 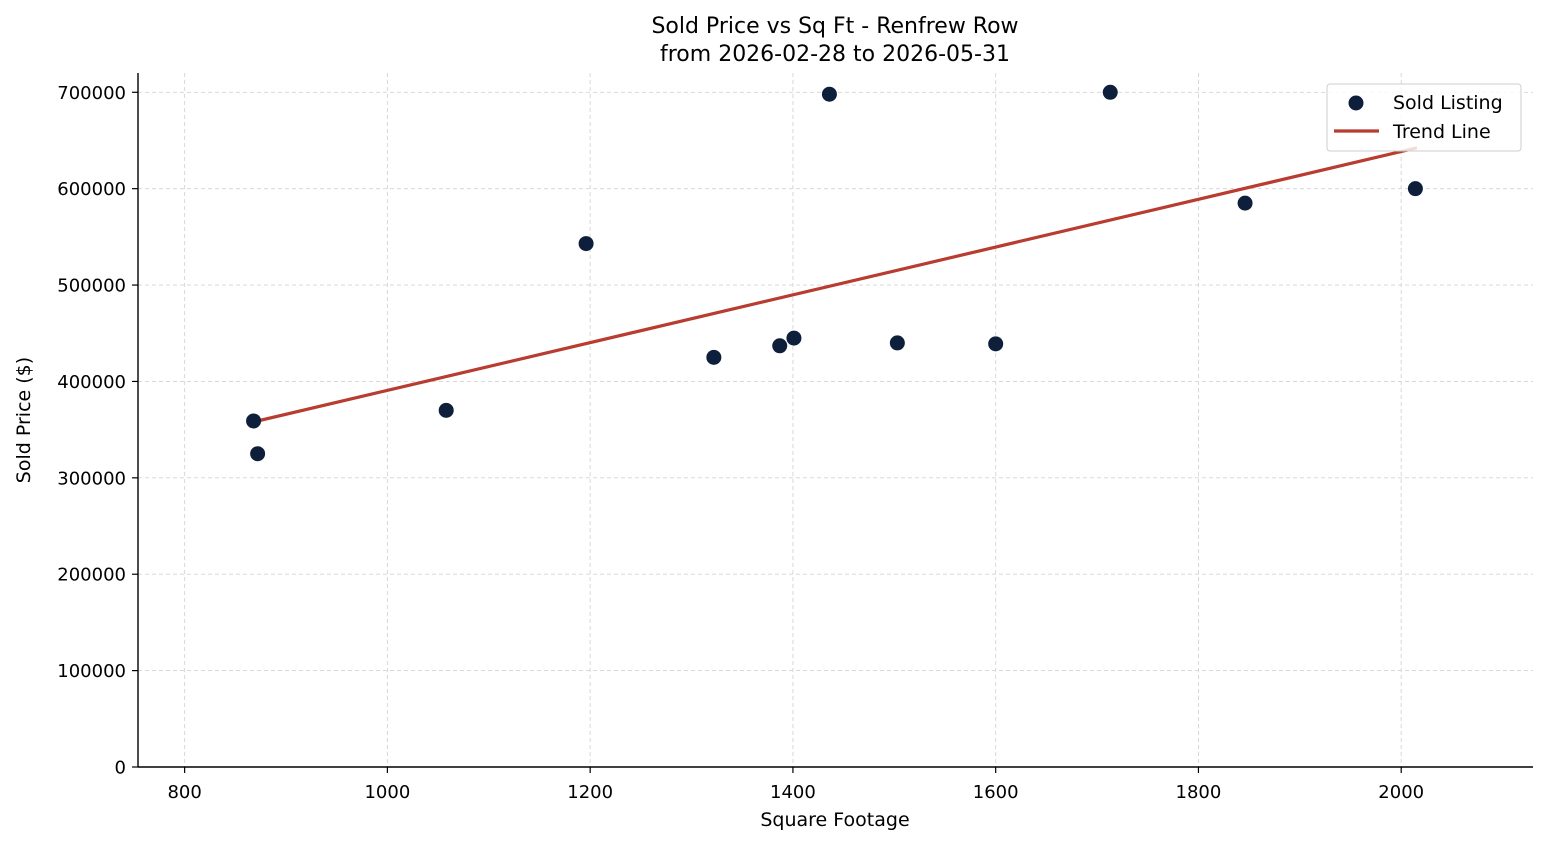 What do you see at coordinates (834, 26) in the screenshot?
I see `chart-title: Sold Price vs Sq Ft - Renfrew Row` at bounding box center [834, 26].